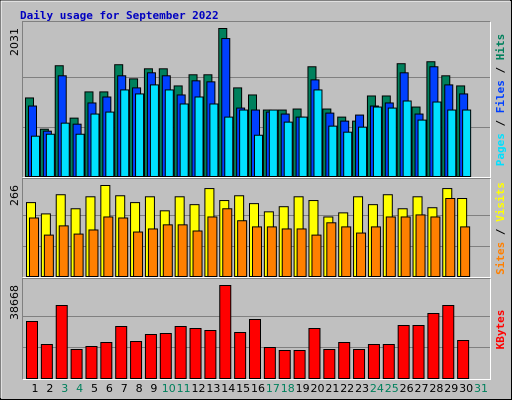 The height and width of the screenshot is (400, 512). What do you see at coordinates (347, 388) in the screenshot?
I see `x-tick-label: 22` at bounding box center [347, 388].